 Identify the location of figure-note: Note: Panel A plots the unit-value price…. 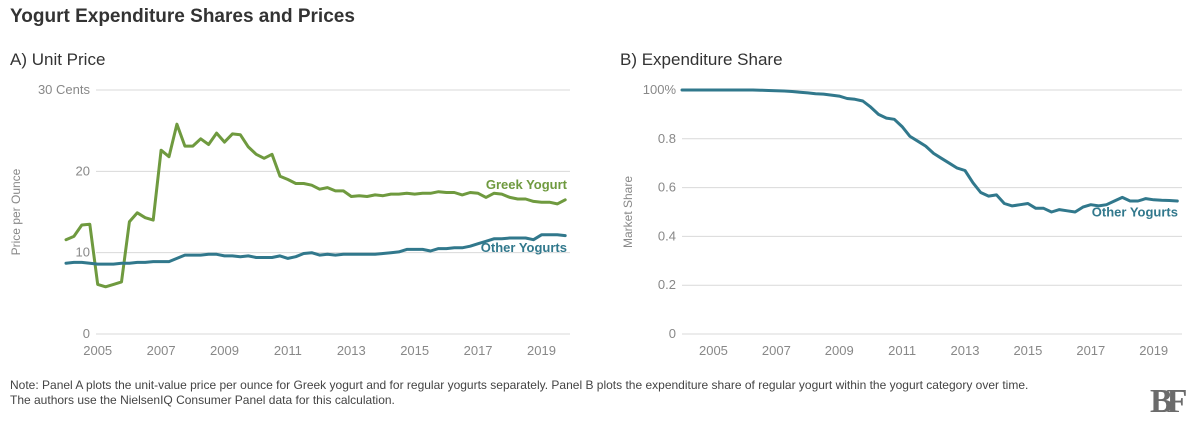
(570, 393).